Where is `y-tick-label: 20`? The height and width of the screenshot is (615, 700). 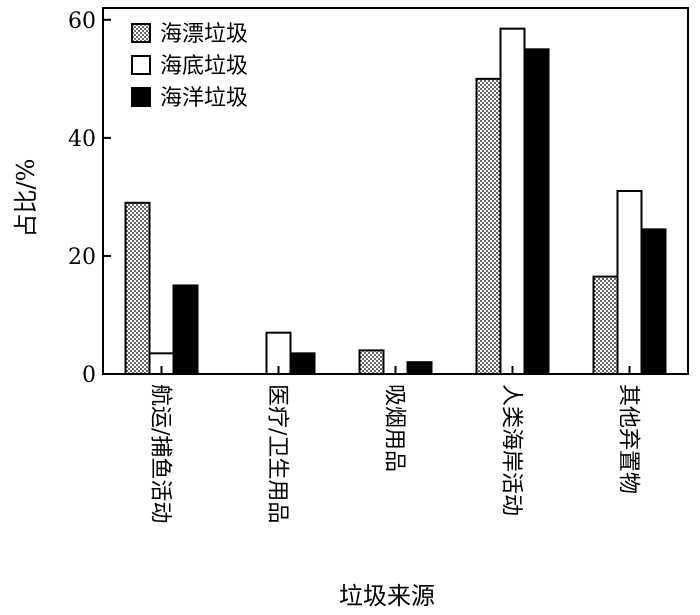
y-tick-label: 20 is located at coordinates (82, 257).